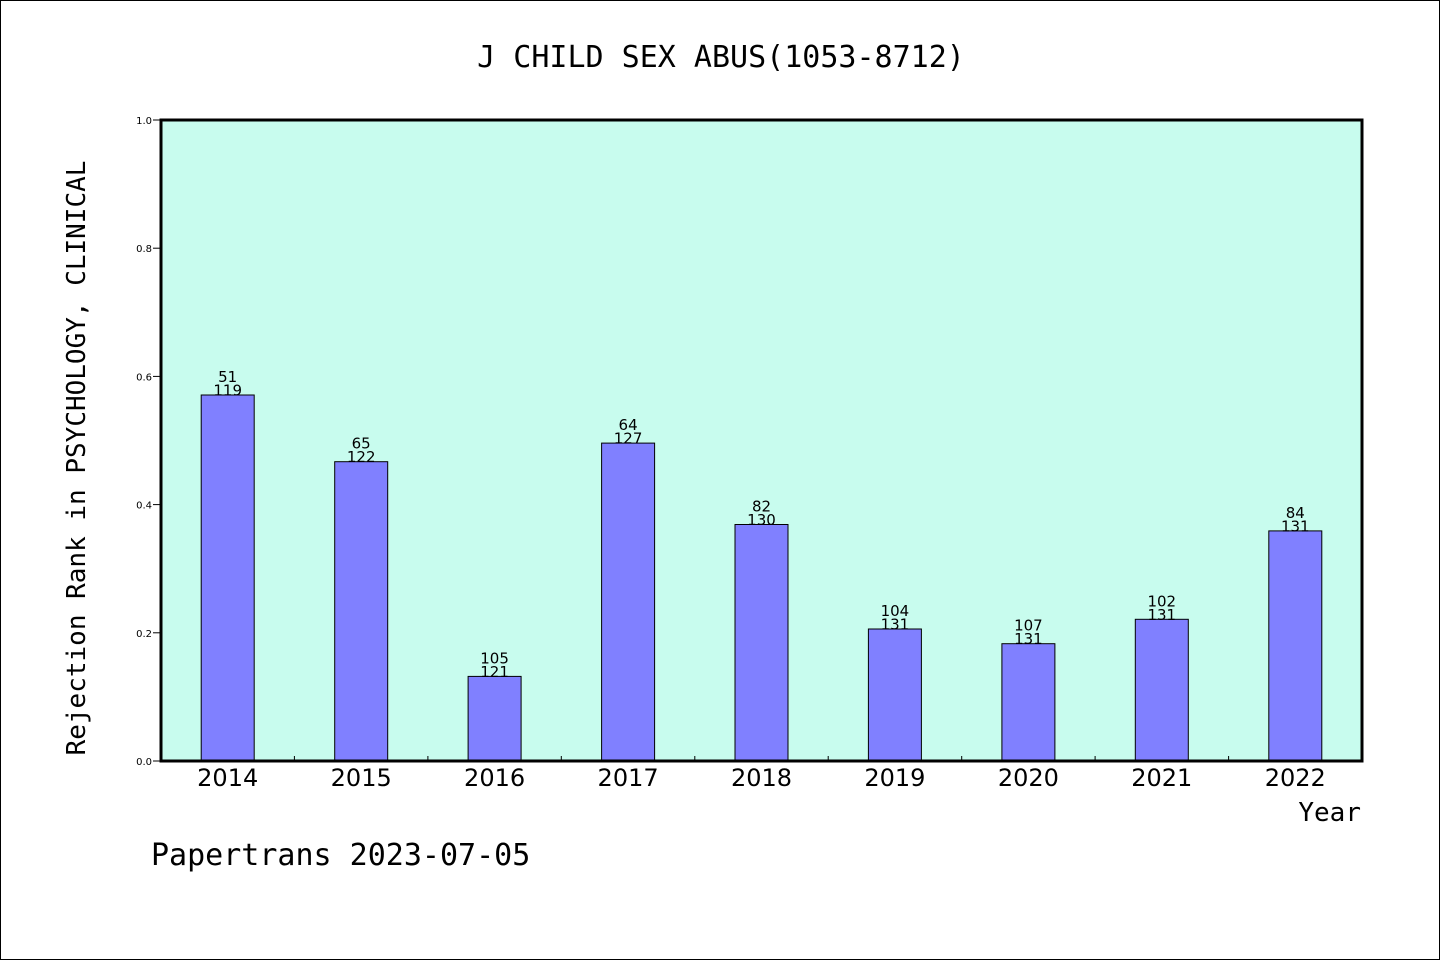  I want to click on bar-label-2019-rank: 104, so click(895, 611).